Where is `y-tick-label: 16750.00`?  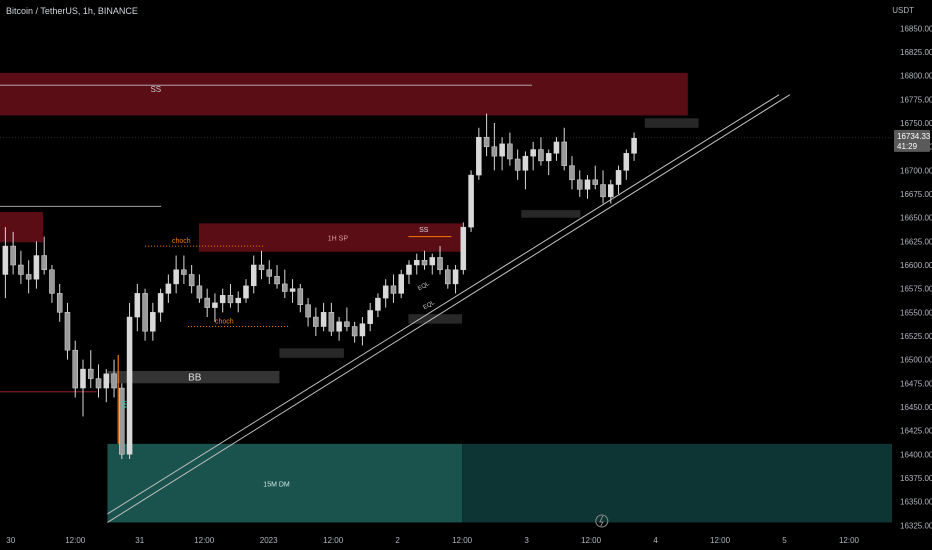 y-tick-label: 16750.00 is located at coordinates (916, 123).